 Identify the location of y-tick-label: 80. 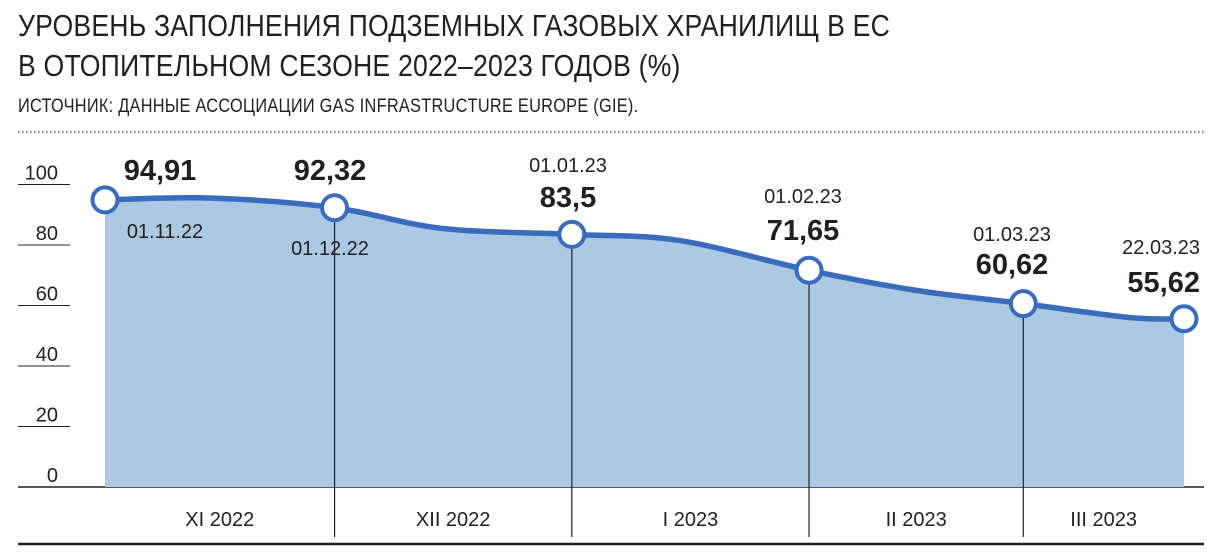
(47, 234).